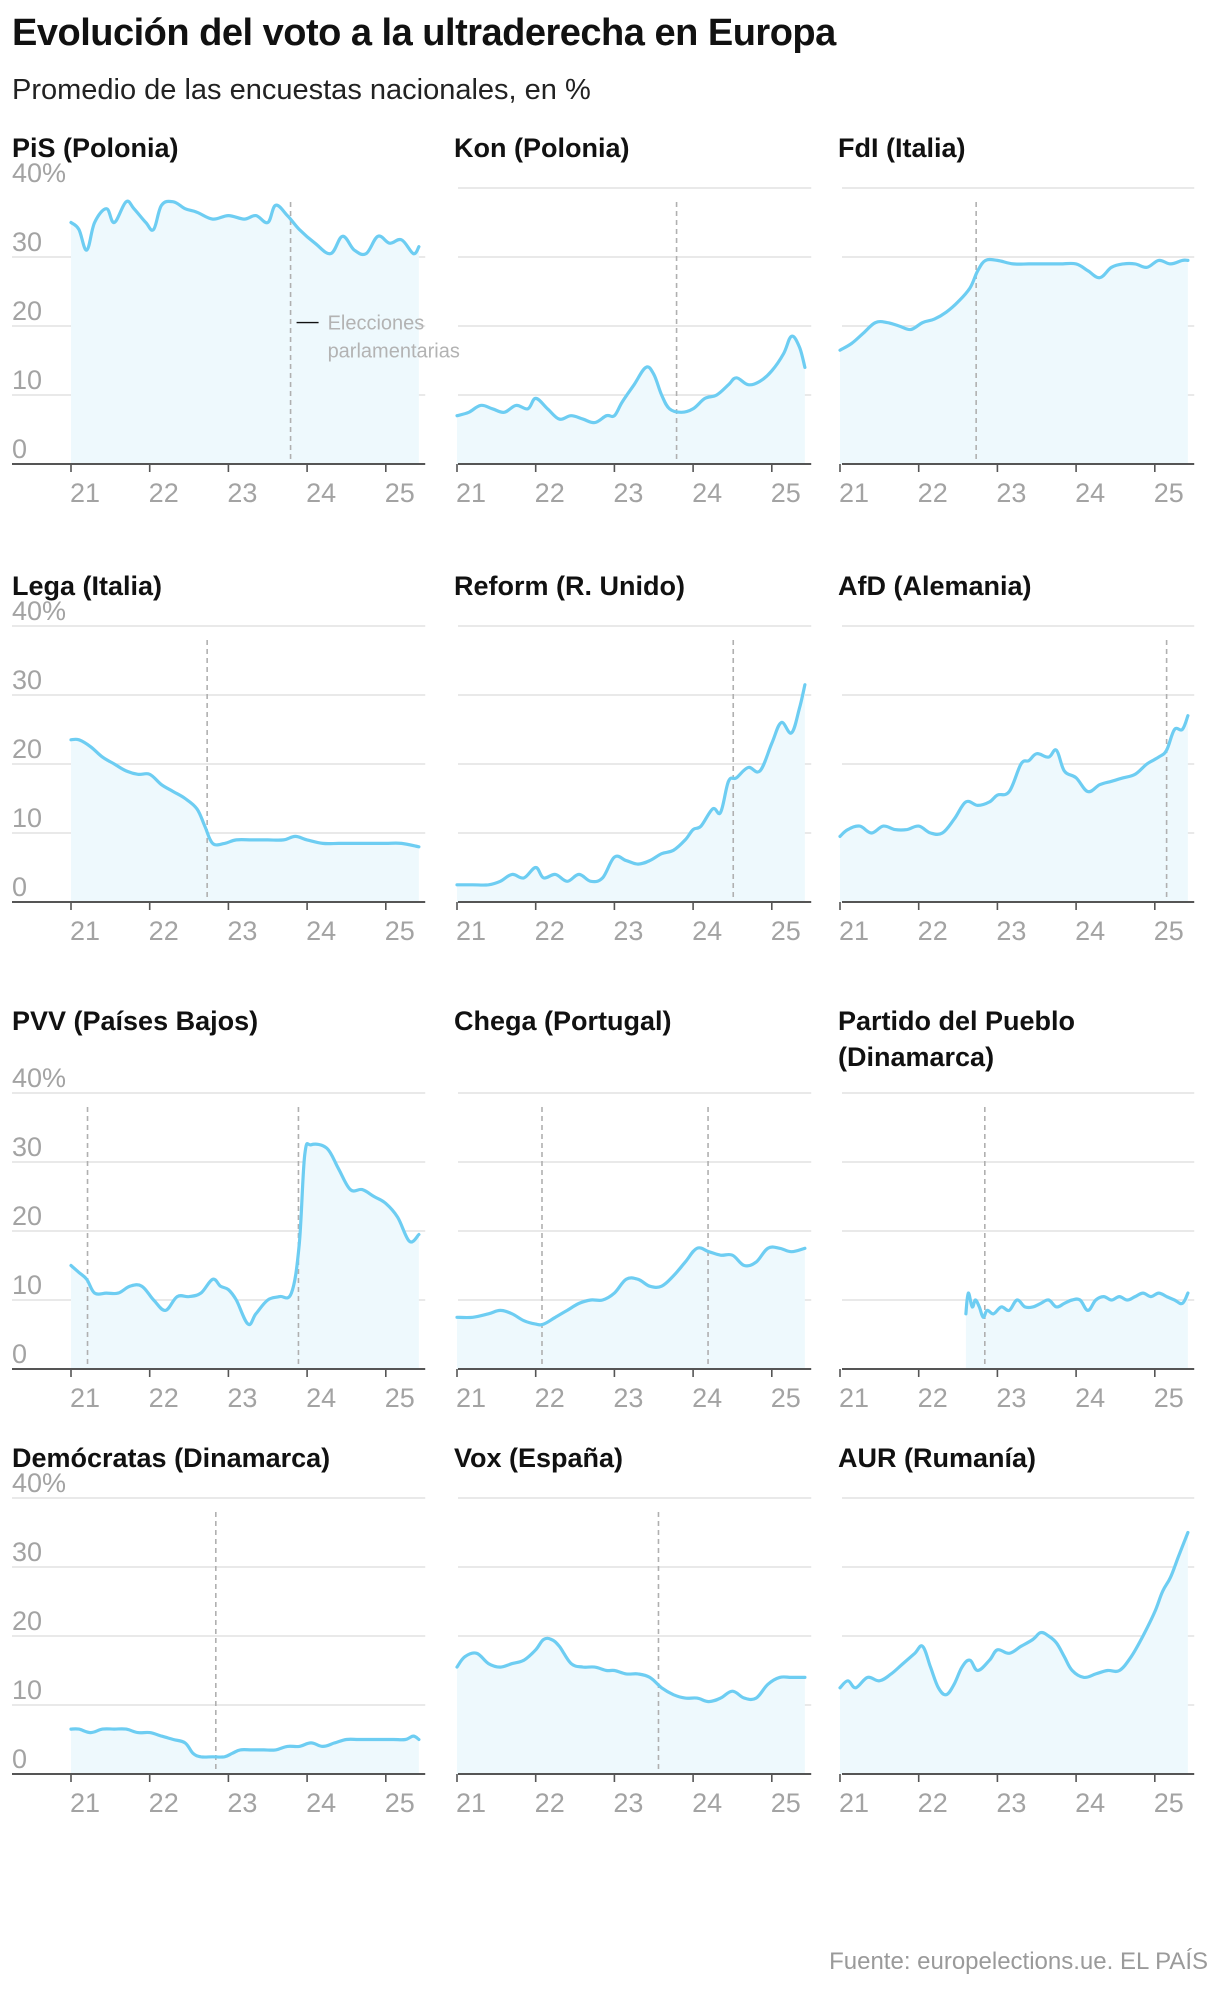 The height and width of the screenshot is (1992, 1220). I want to click on chart-title: Vox (España), so click(539, 1458).